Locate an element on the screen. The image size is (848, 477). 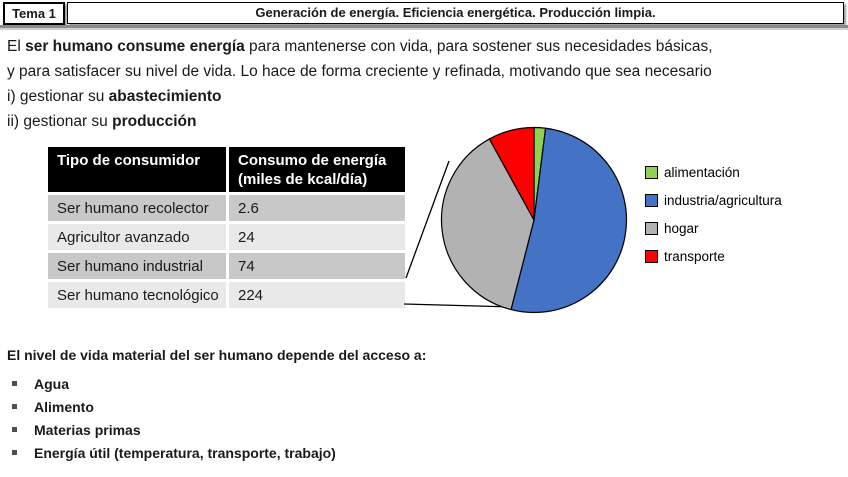
table-header-energy: Consumo de energía (miles de kcal/día) is located at coordinates (317, 169).